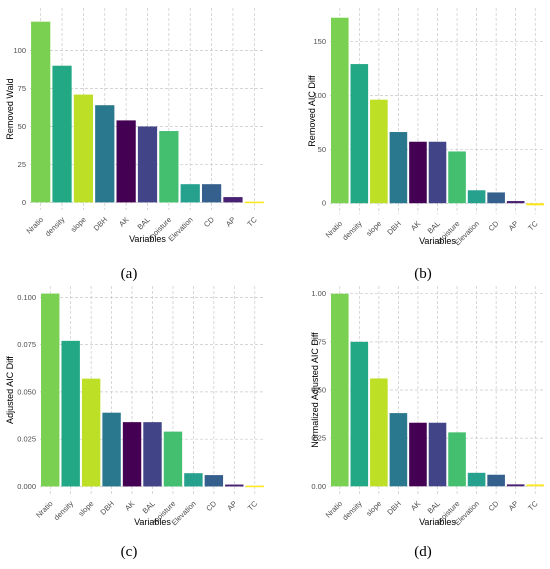 The height and width of the screenshot is (569, 550). Describe the element at coordinates (26, 439) in the screenshot. I see `y-tick-label: 0.025` at that location.